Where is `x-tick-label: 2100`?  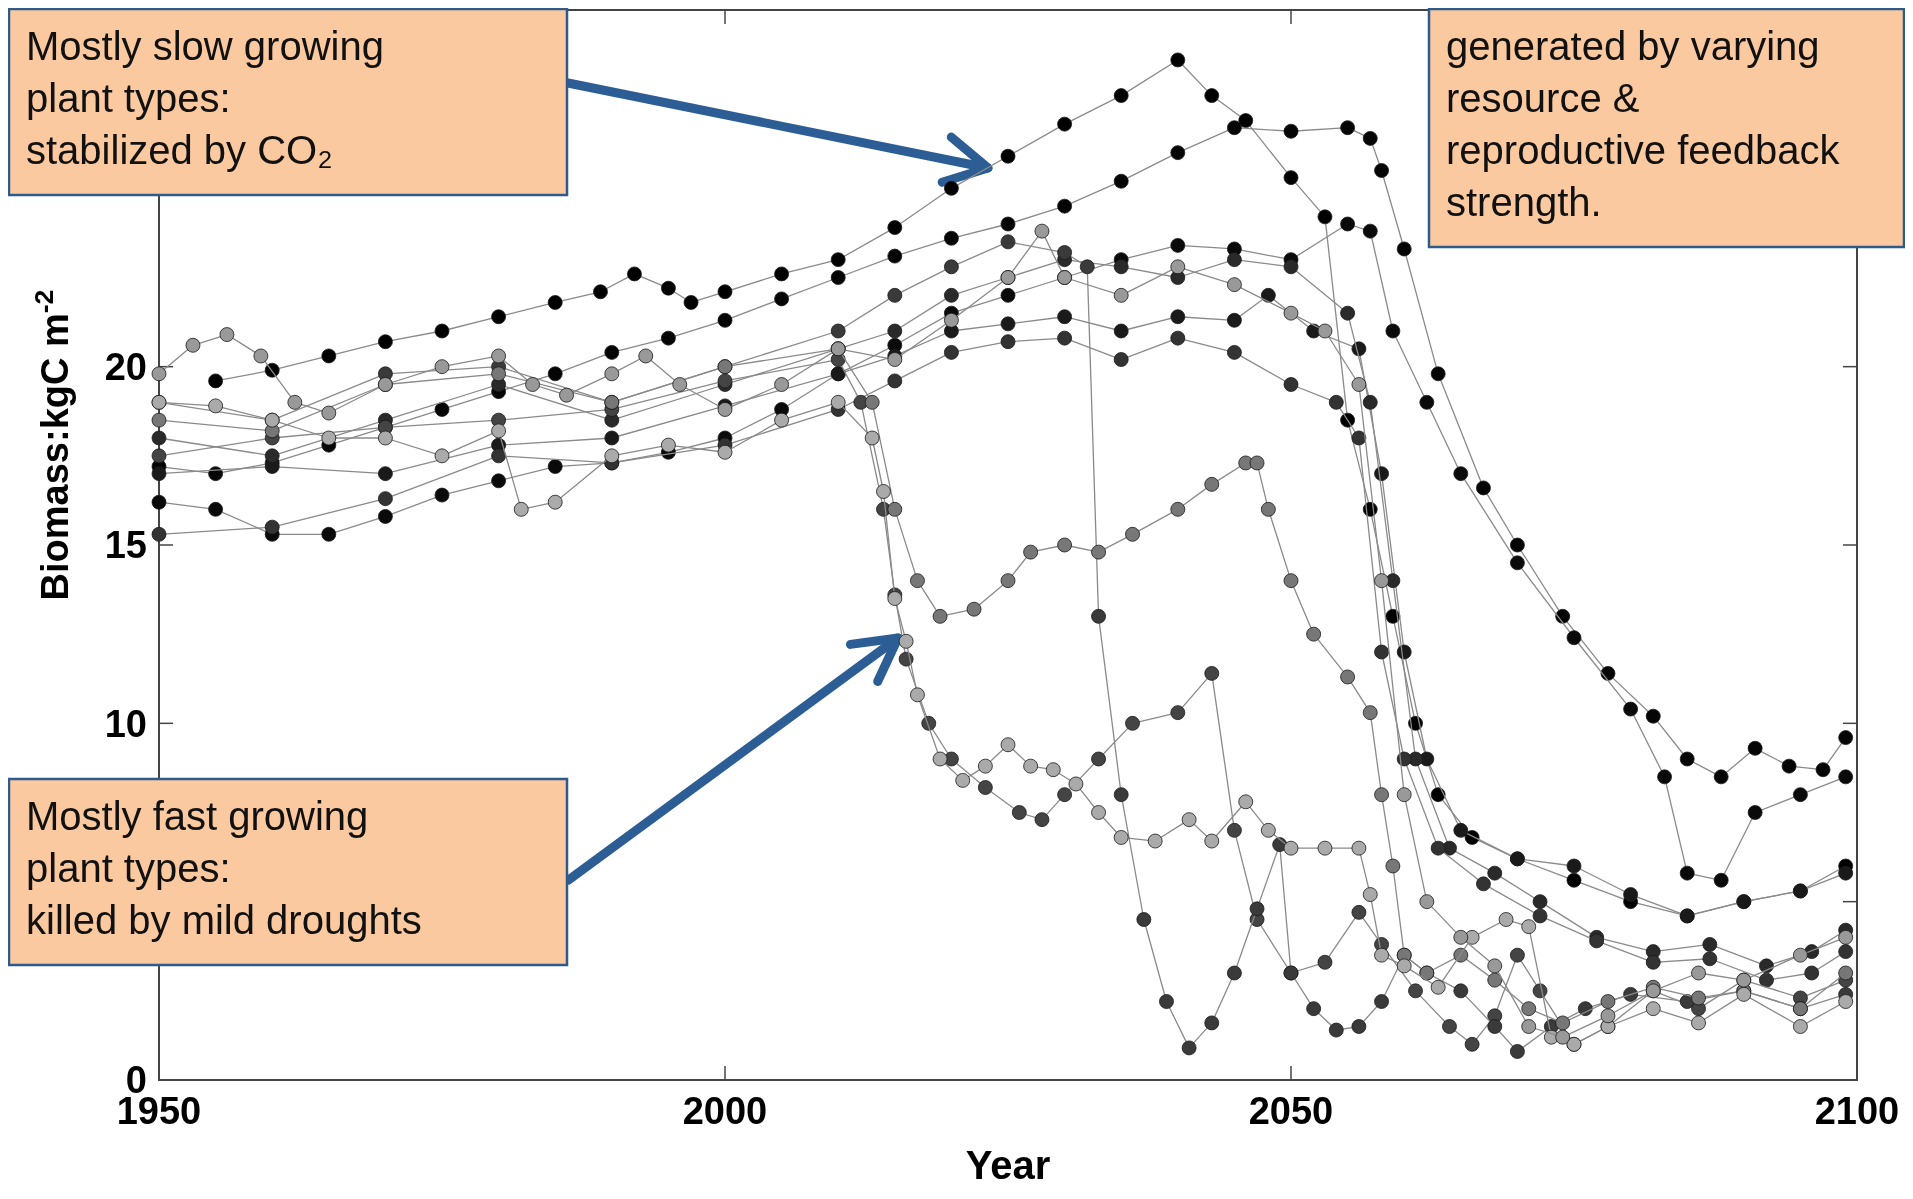 x-tick-label: 2100 is located at coordinates (1857, 1111).